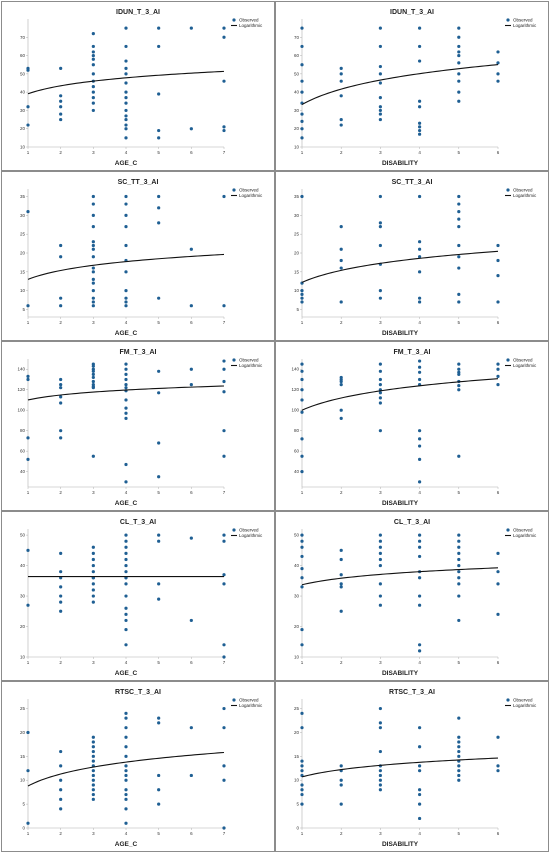  I want to click on legend-observed-label: Observed, so click(523, 190).